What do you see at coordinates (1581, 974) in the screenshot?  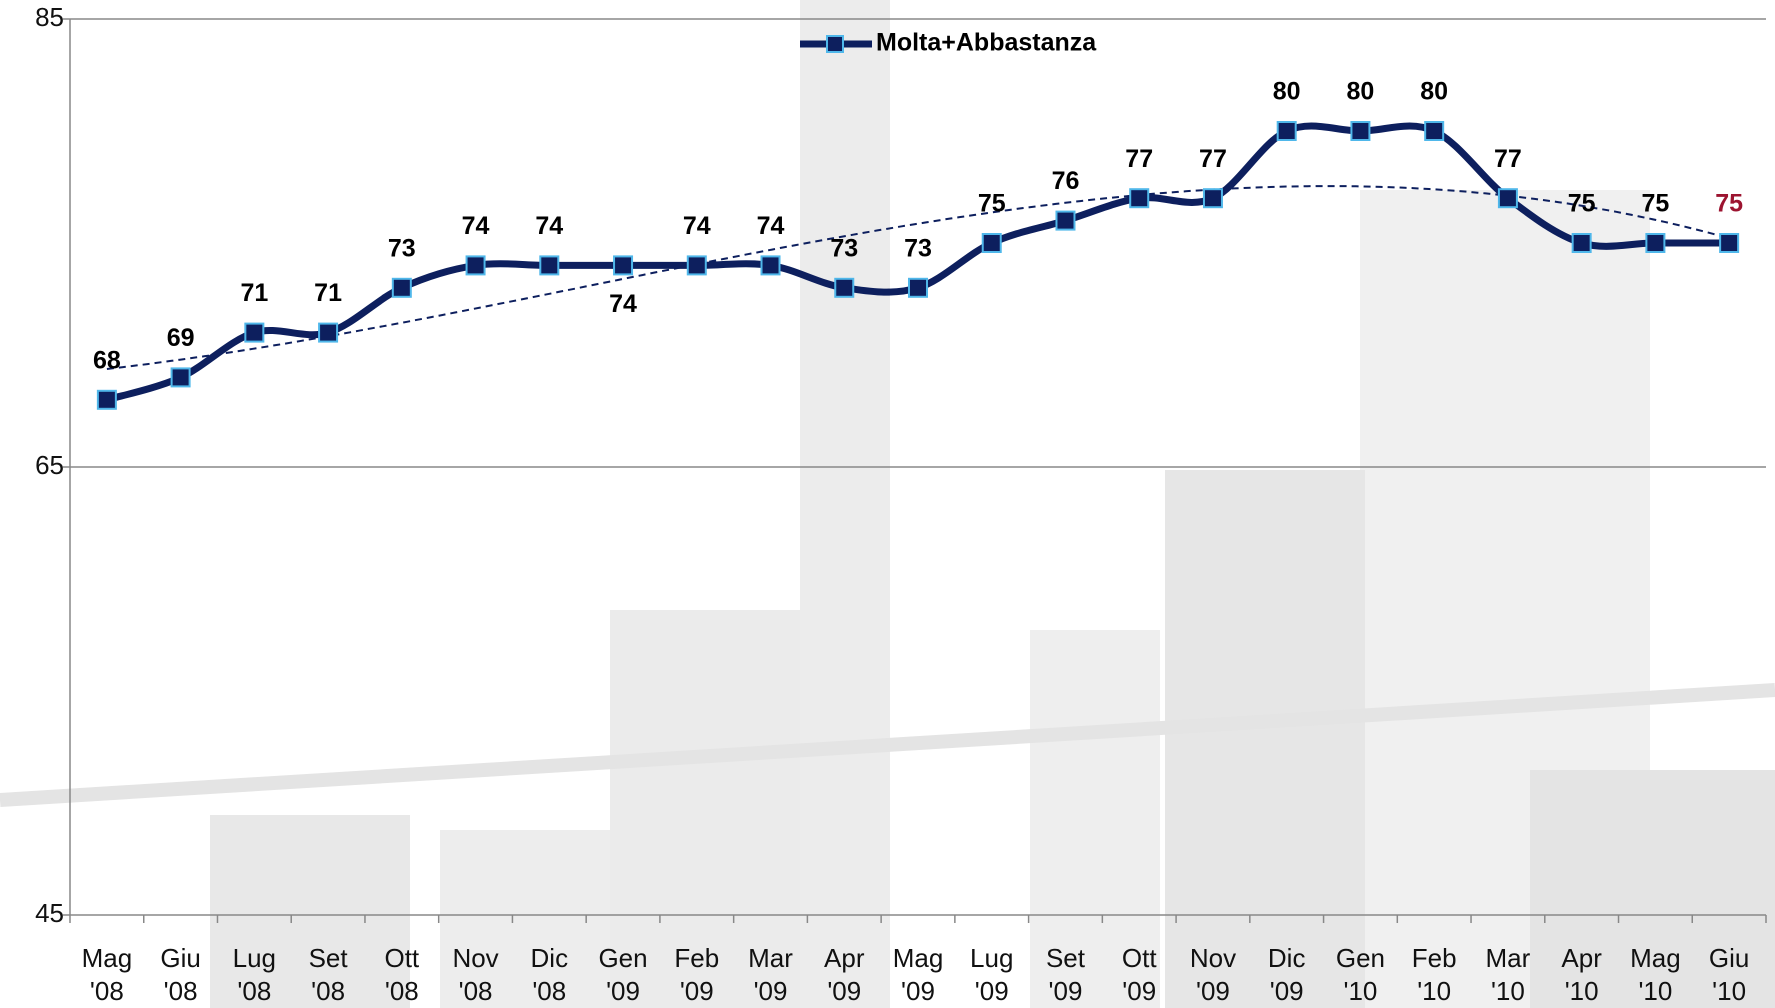 I see `x-tick-label: Apr '10` at bounding box center [1581, 974].